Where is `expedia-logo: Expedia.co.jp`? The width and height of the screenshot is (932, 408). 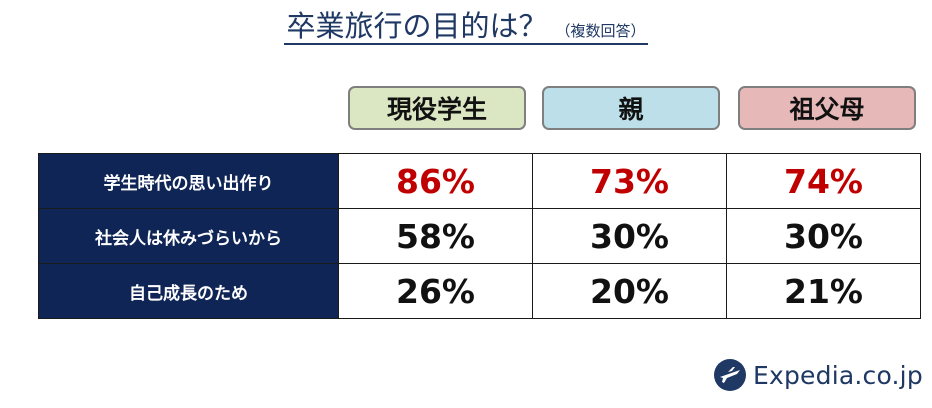
expedia-logo: Expedia.co.jp is located at coordinates (818, 375).